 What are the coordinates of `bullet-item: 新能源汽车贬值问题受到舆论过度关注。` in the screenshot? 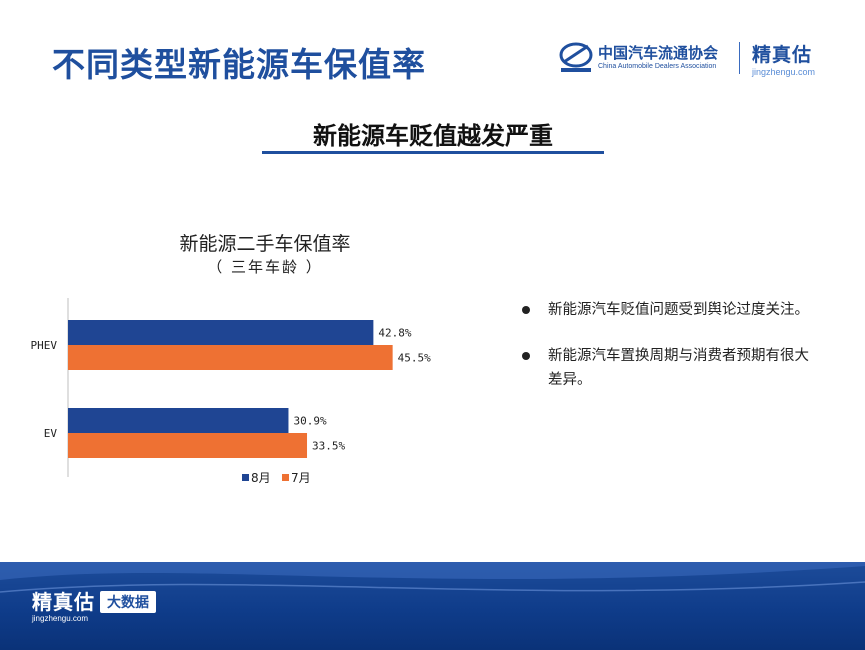 It's located at (672, 310).